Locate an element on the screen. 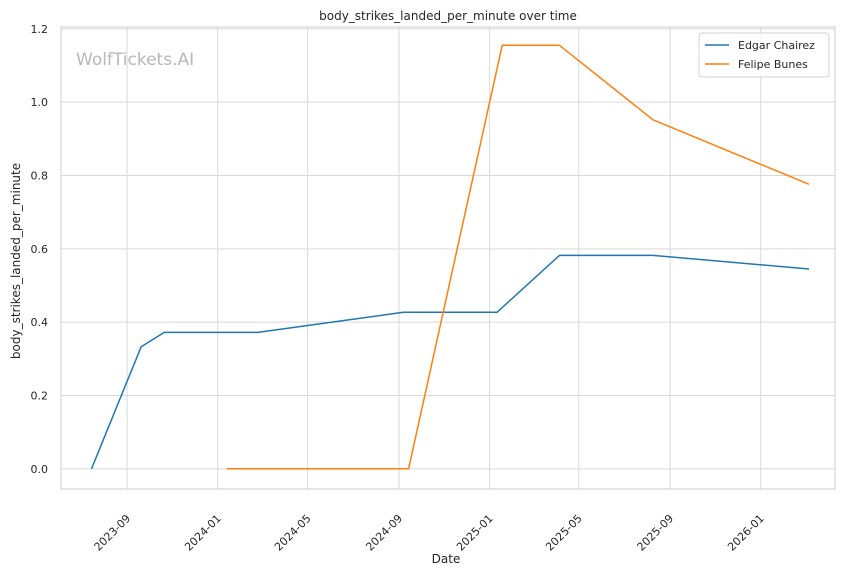  y-tick-label: 0.0 is located at coordinates (40, 469).